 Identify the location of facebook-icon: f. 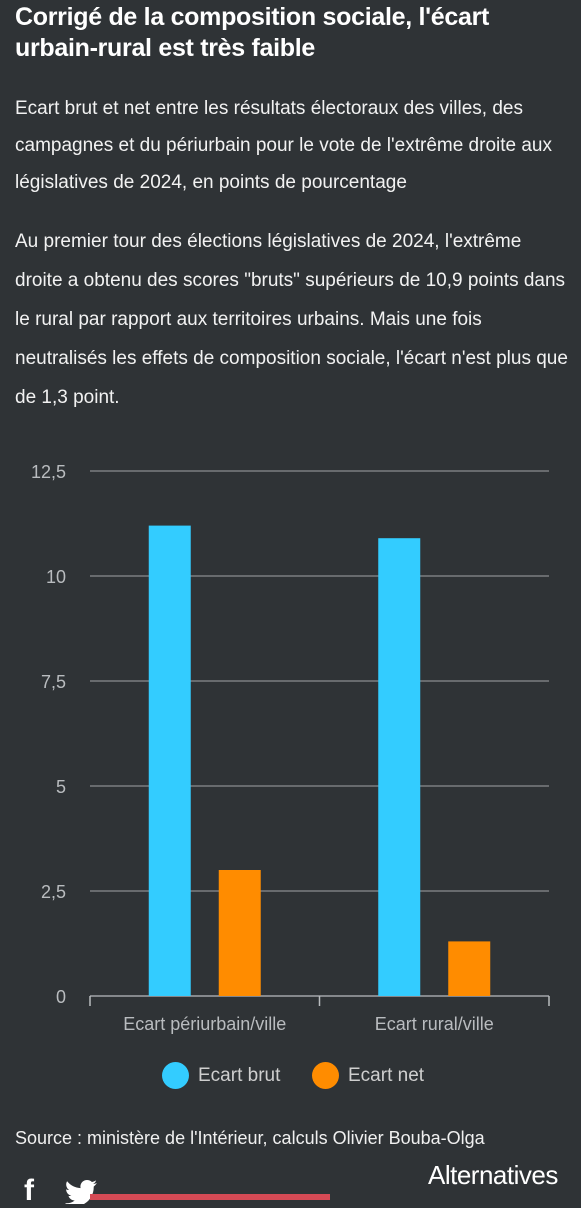
(29, 1190).